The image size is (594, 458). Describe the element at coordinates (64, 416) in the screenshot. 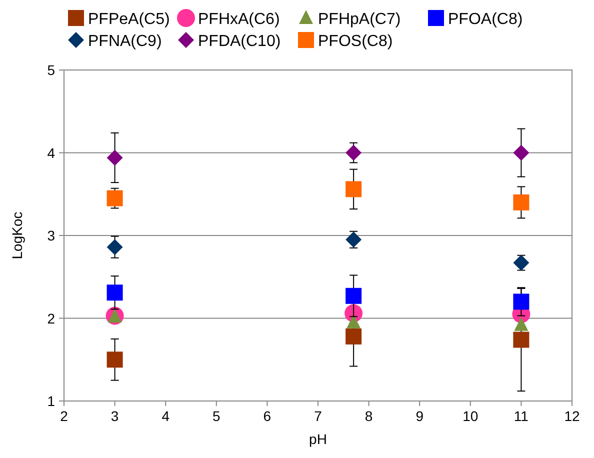

I see `x-tick-label: 2` at that location.